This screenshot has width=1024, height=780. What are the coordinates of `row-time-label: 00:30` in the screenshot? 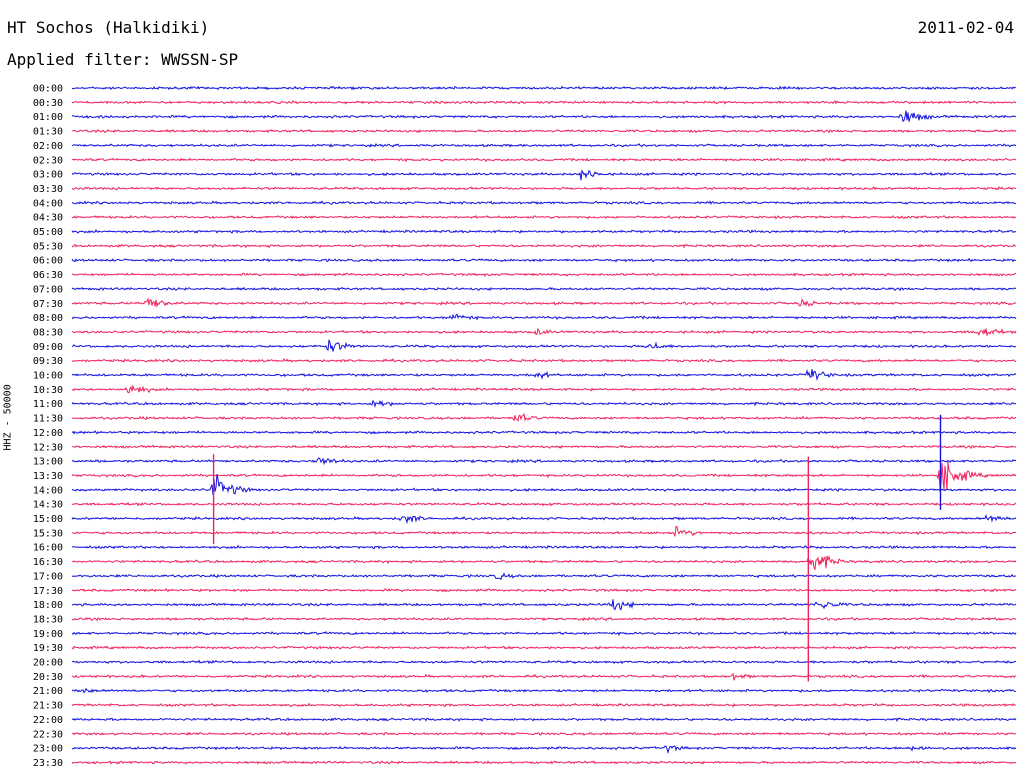 It's located at (48, 103).